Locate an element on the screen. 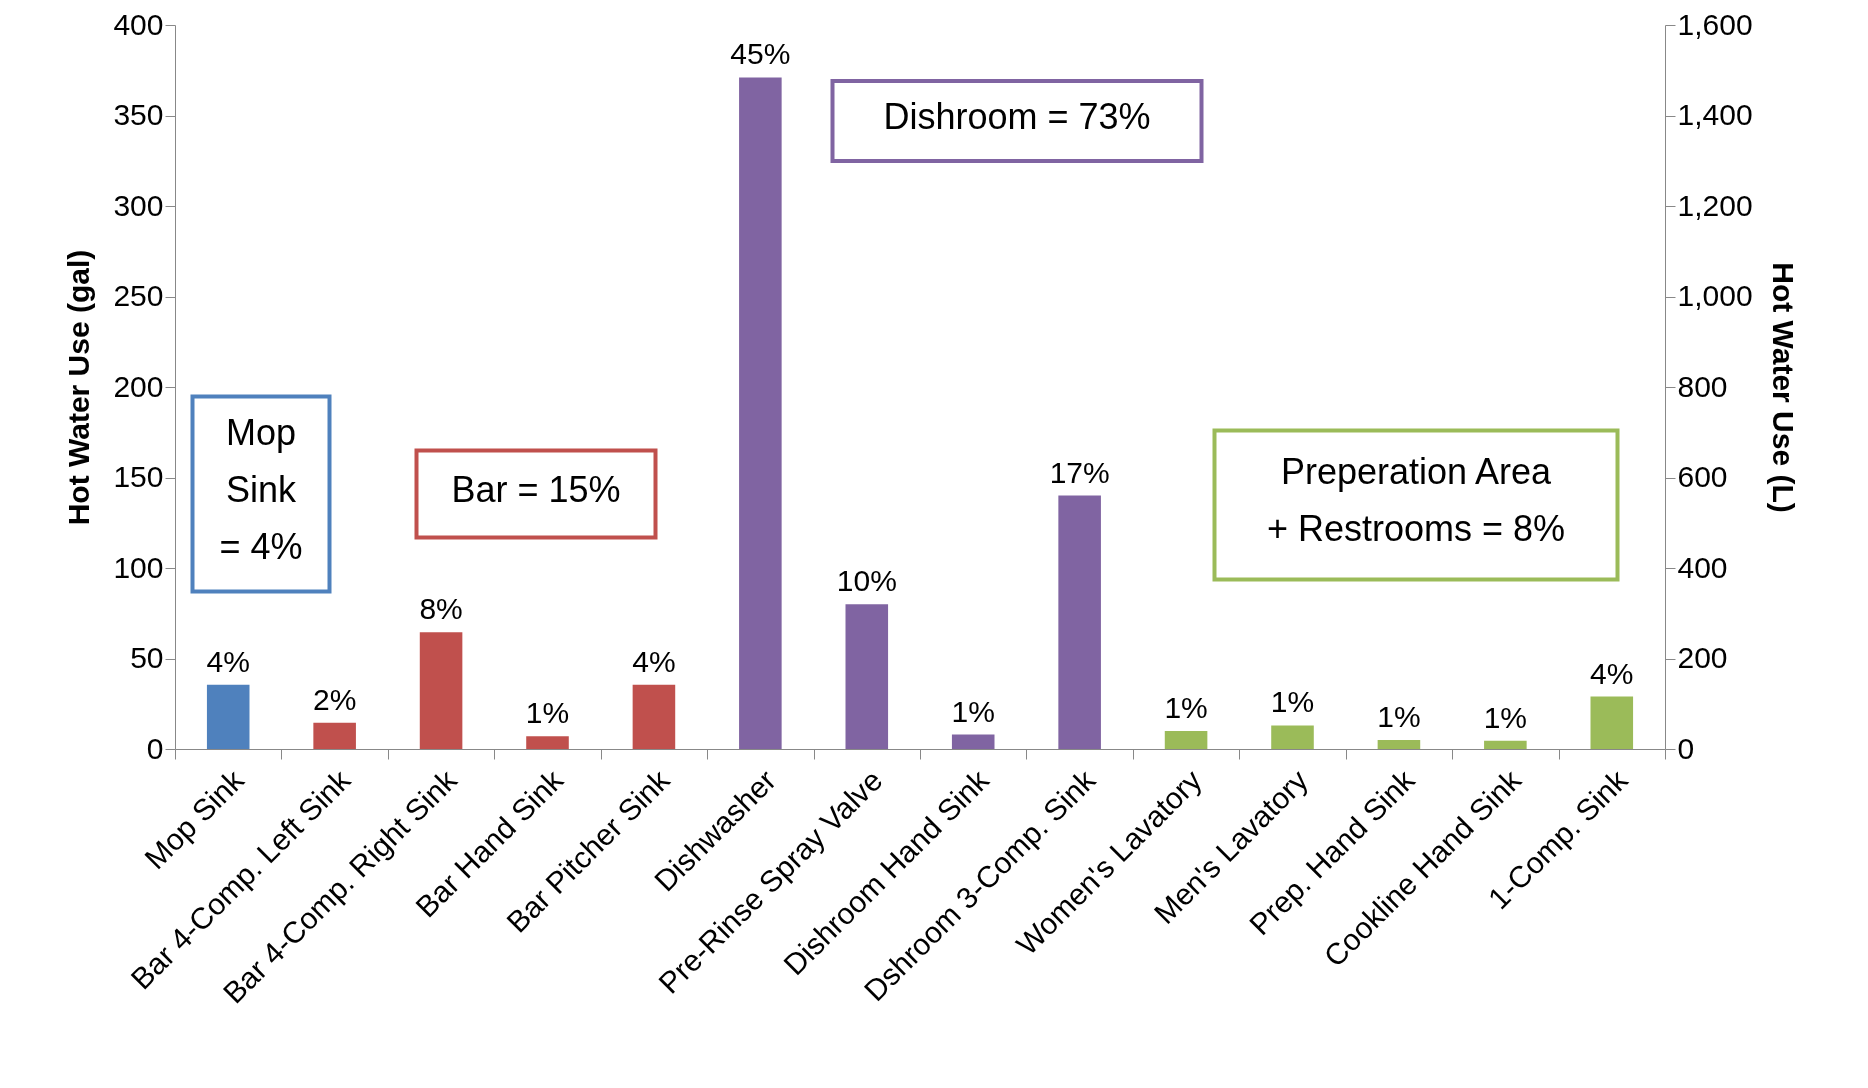 Image resolution: width=1868 pixels, height=1088 pixels. y2-tick-label: 400 is located at coordinates (1702, 567).